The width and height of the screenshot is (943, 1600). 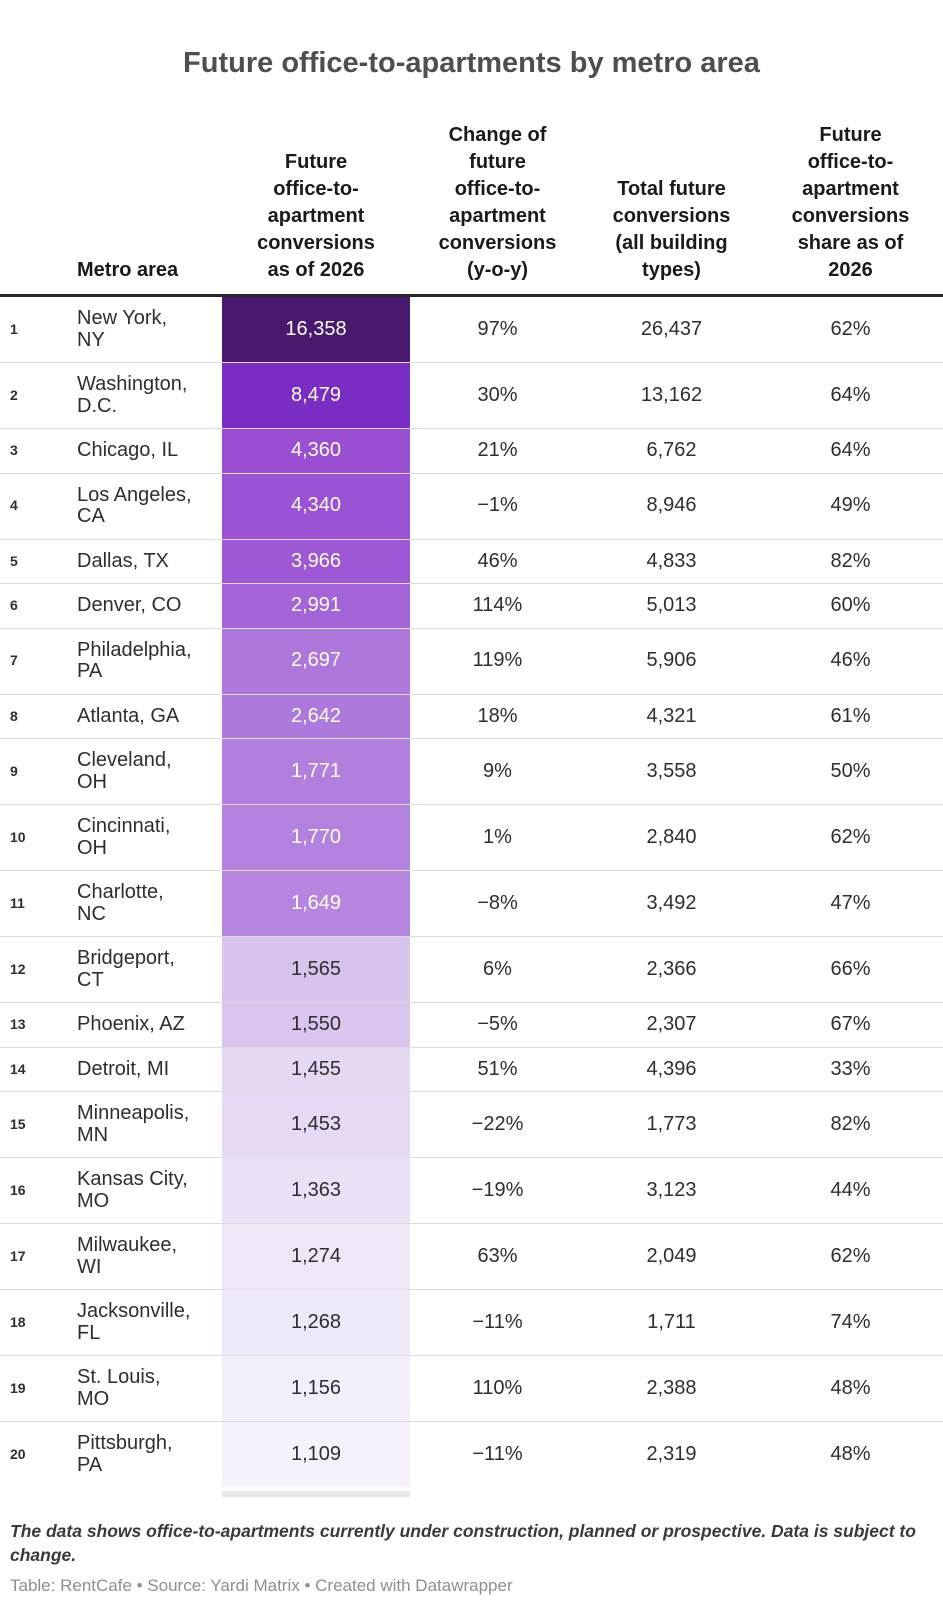 I want to click on total-cell: 3,123, so click(x=671, y=1189).